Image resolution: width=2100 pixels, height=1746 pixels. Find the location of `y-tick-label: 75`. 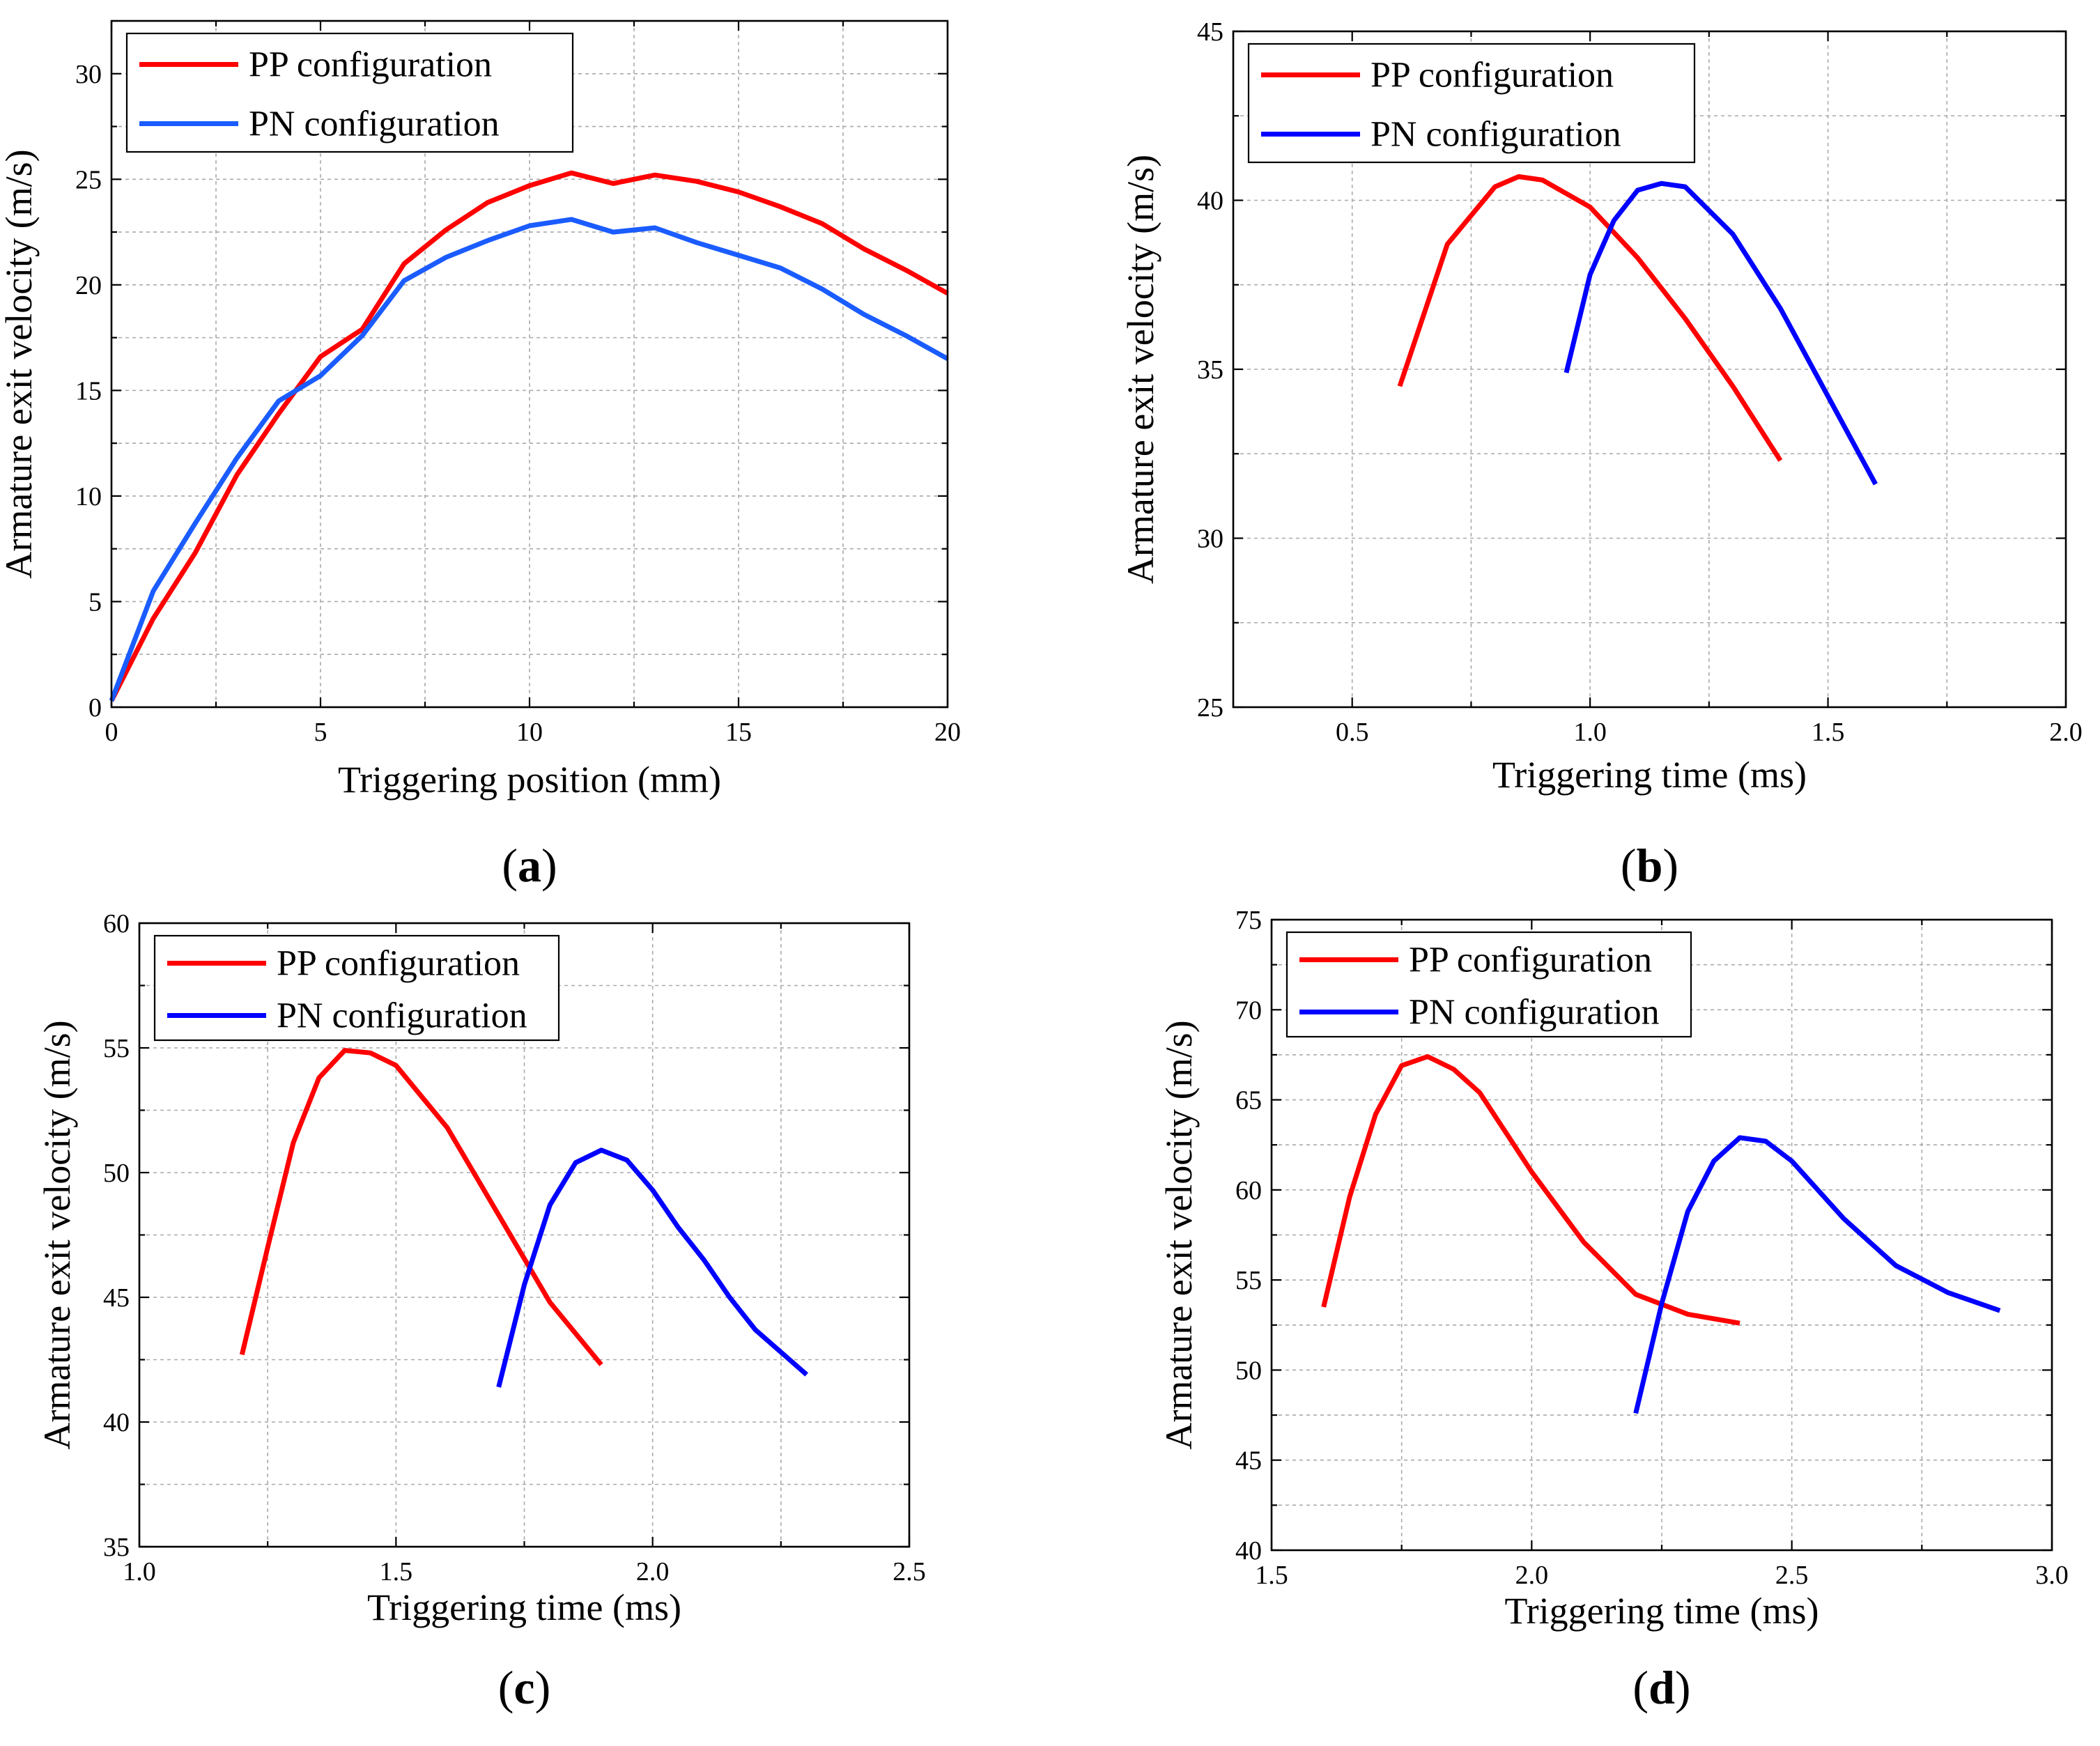

y-tick-label: 75 is located at coordinates (1248, 920).